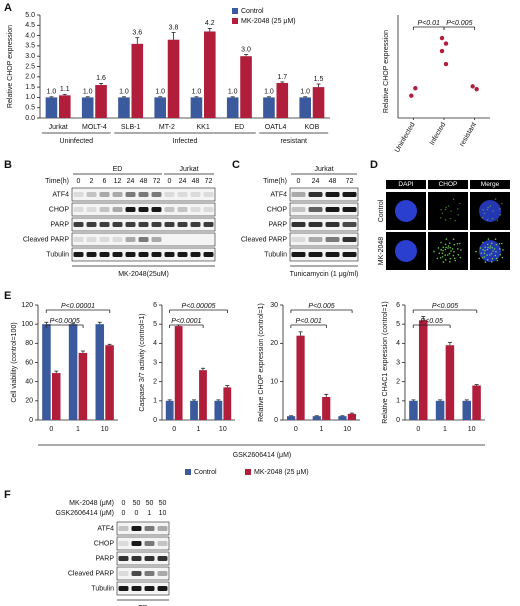 Image resolution: width=520 pixels, height=606 pixels. What do you see at coordinates (406, 184) in the screenshot?
I see `channel-header` at bounding box center [406, 184].